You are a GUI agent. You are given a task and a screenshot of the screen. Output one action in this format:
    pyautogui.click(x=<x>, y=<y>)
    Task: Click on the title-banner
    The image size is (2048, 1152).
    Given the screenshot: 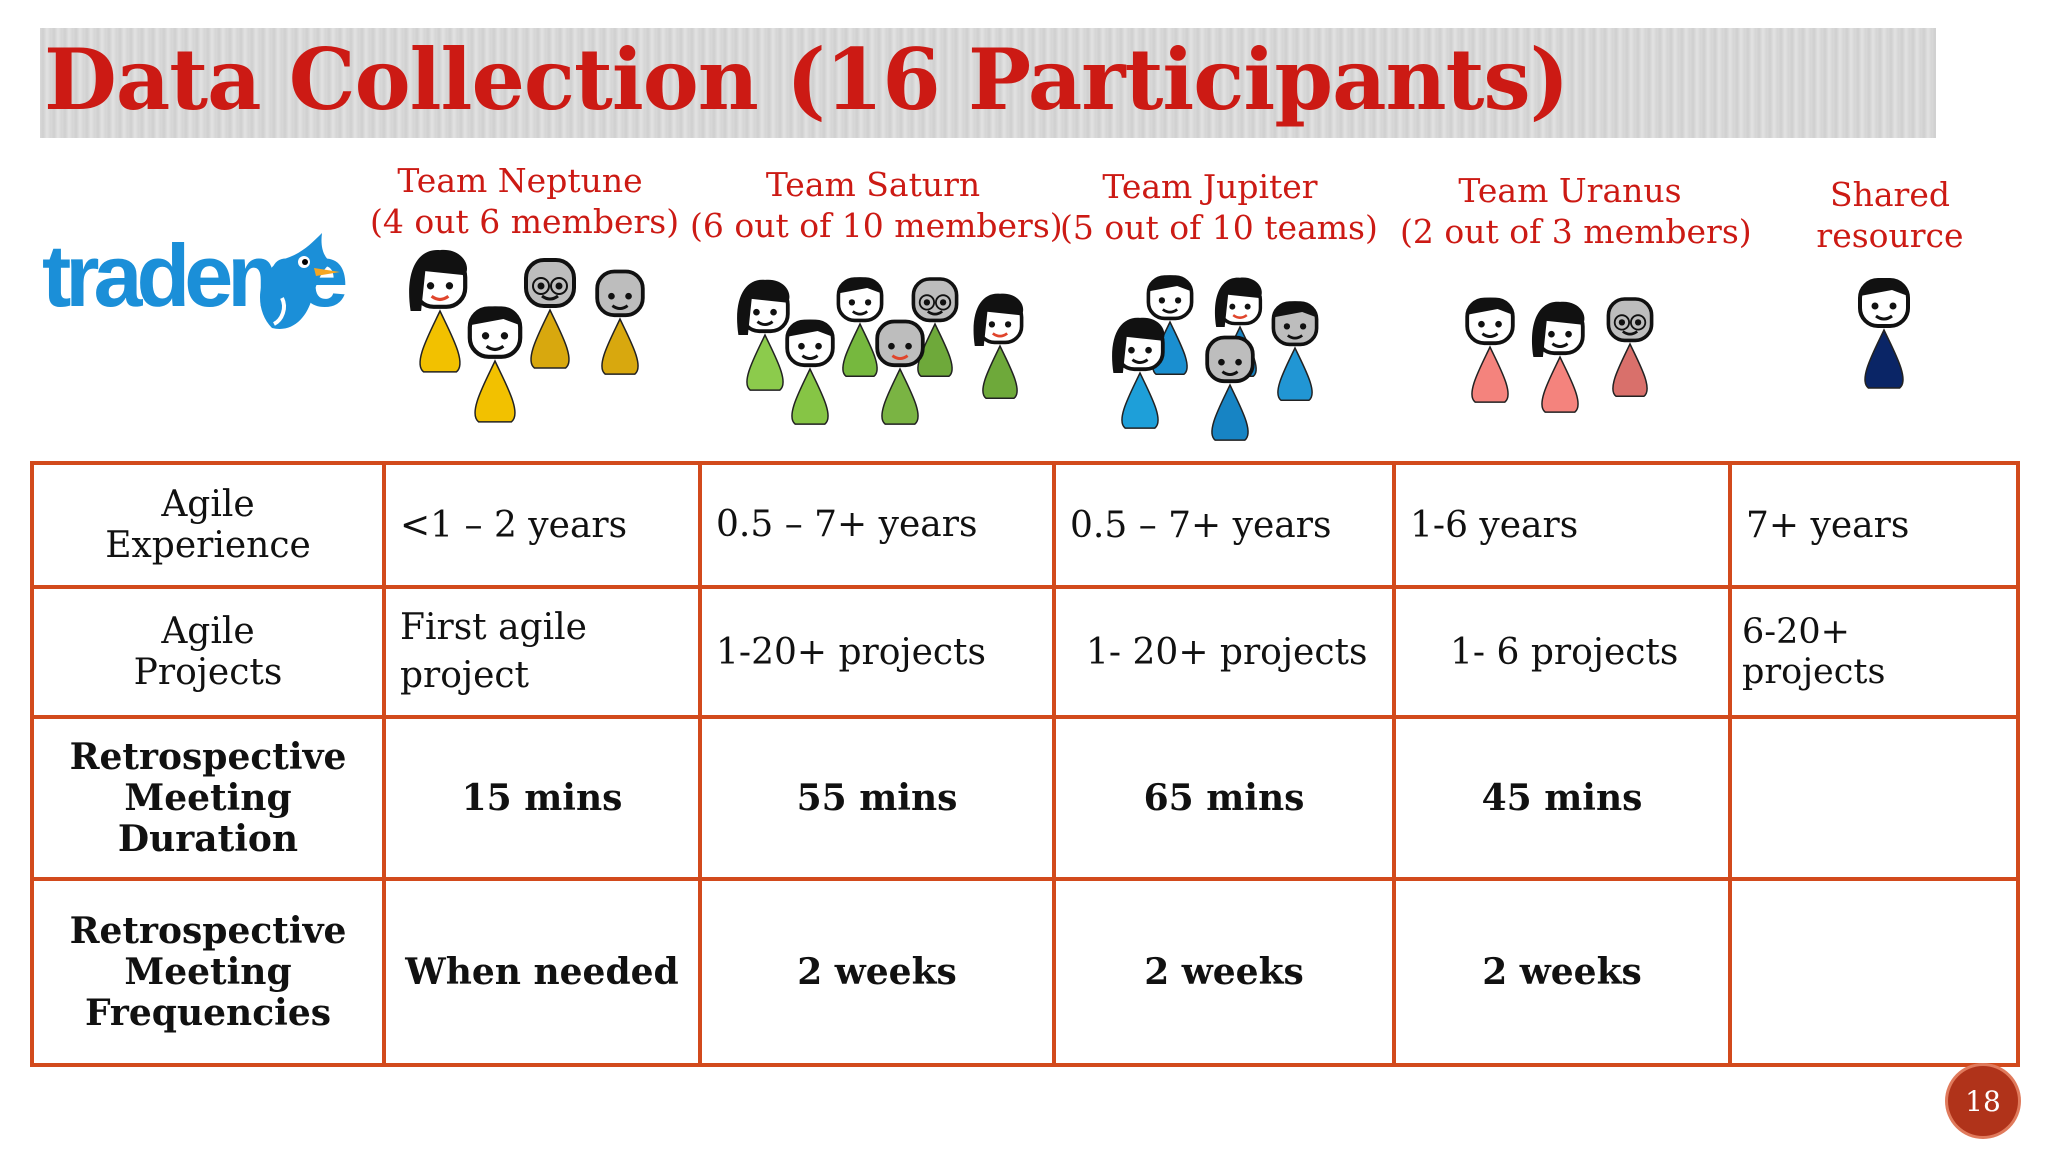 What is the action you would take?
    pyautogui.click(x=988, y=83)
    